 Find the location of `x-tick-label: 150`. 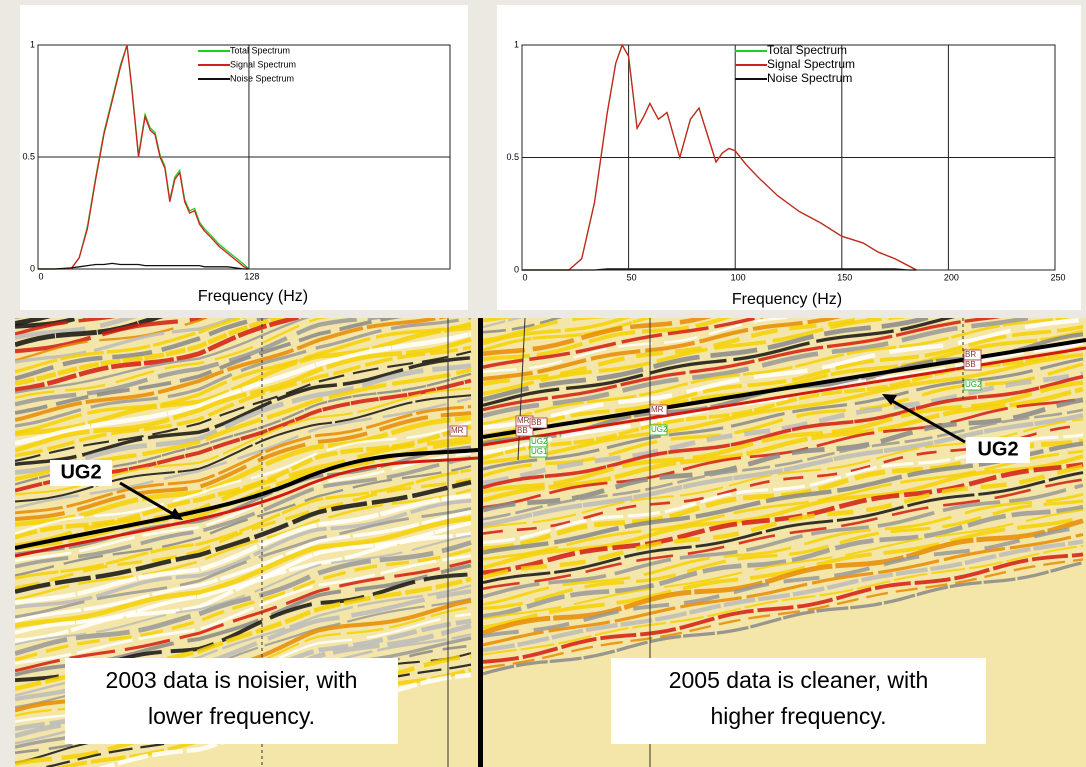

x-tick-label: 150 is located at coordinates (844, 277).